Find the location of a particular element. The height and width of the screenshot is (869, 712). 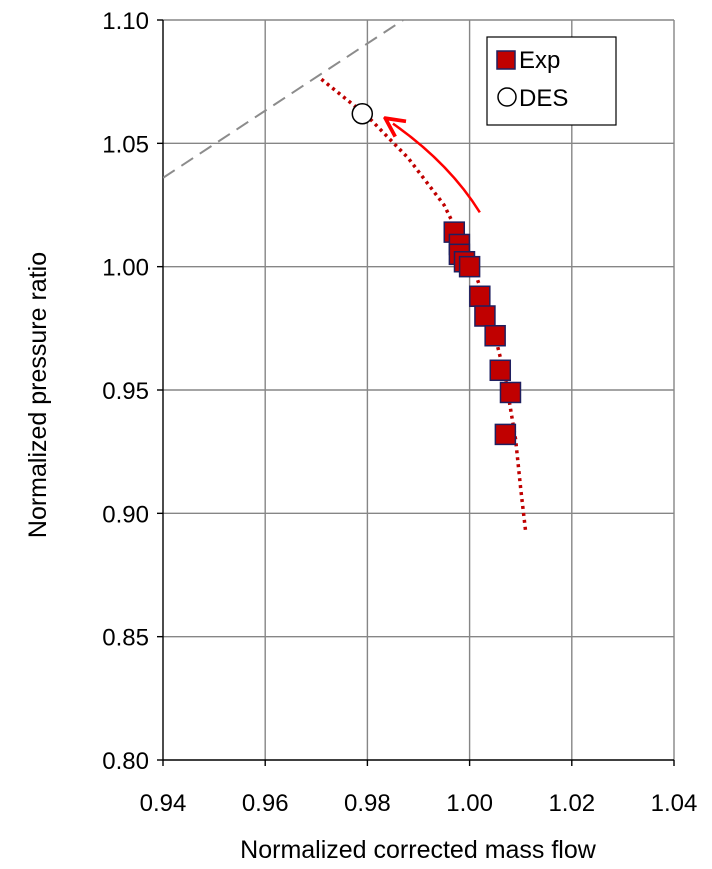

legend: Exp DES is located at coordinates (551, 81).